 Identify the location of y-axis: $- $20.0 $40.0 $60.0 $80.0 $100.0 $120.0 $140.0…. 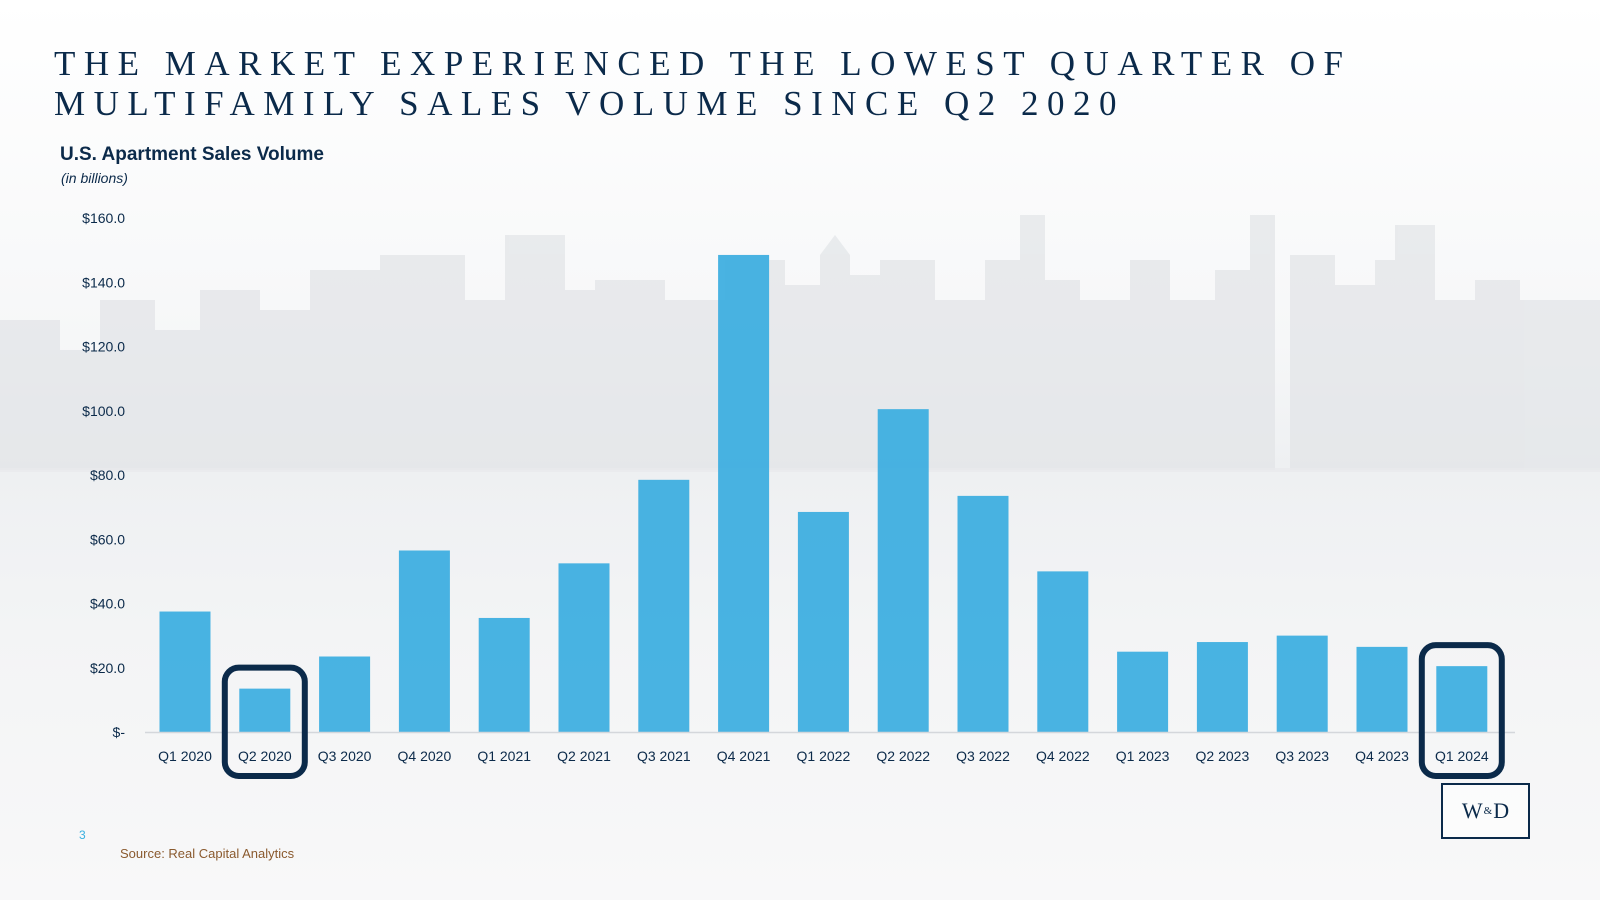
(103, 475).